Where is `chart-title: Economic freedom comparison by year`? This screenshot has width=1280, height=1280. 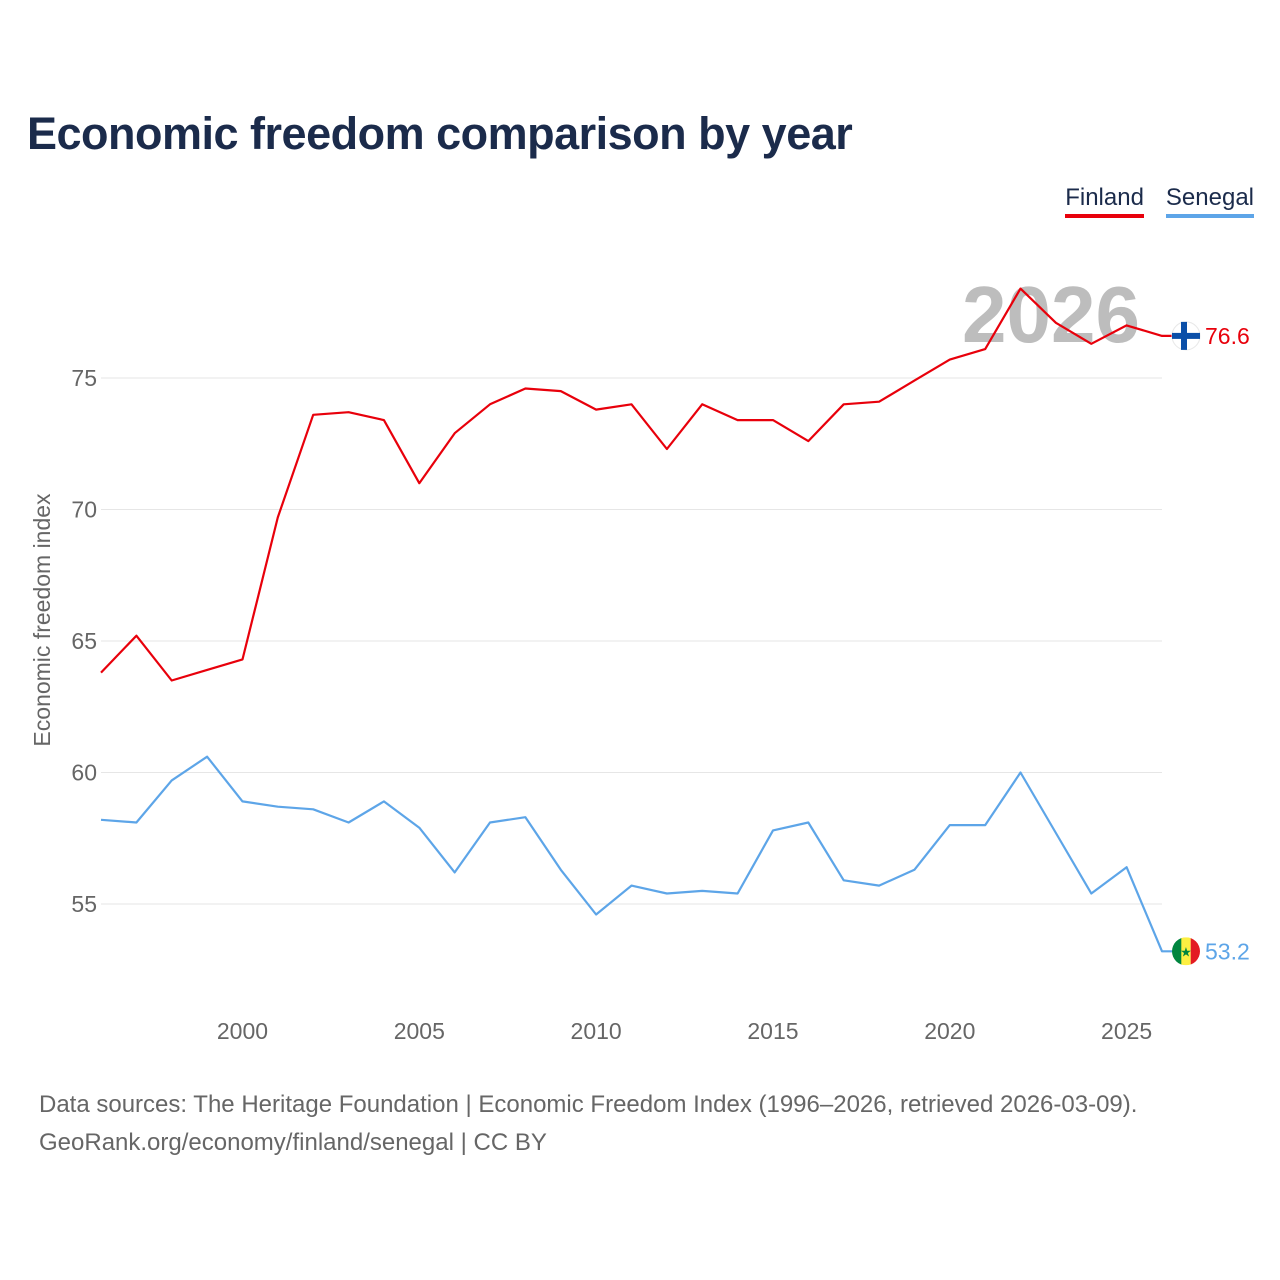 chart-title: Economic freedom comparison by year is located at coordinates (440, 133).